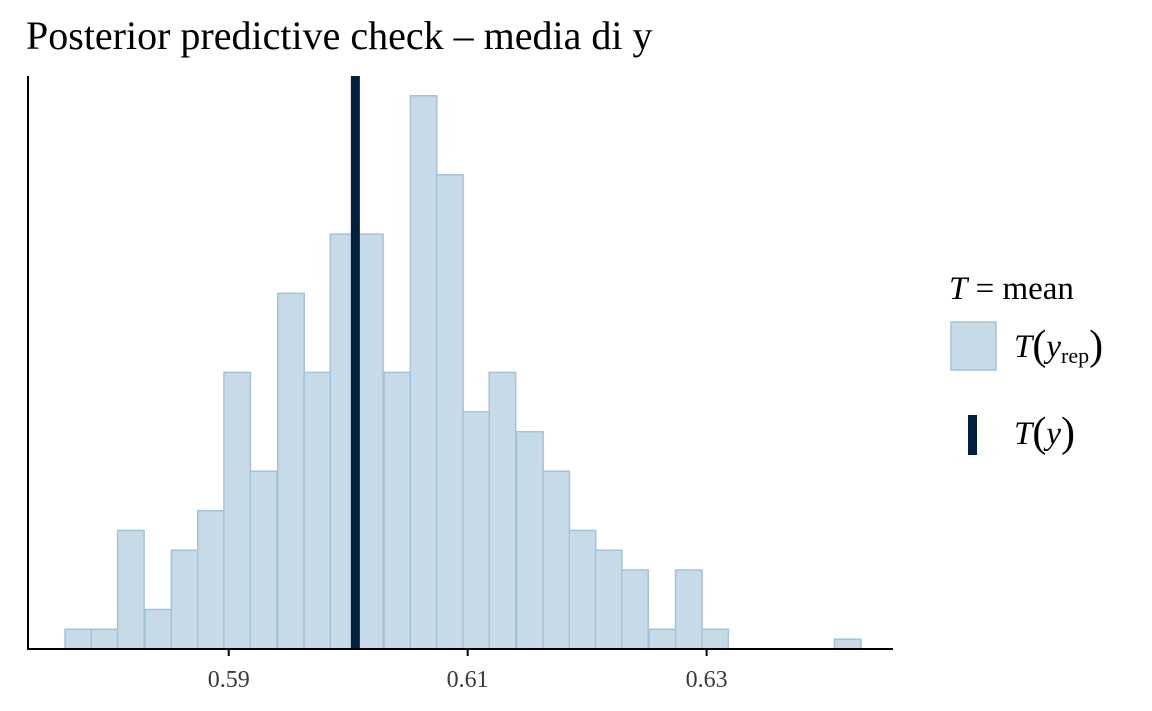  I want to click on legend-label-t-y: T(y), so click(1044, 433).